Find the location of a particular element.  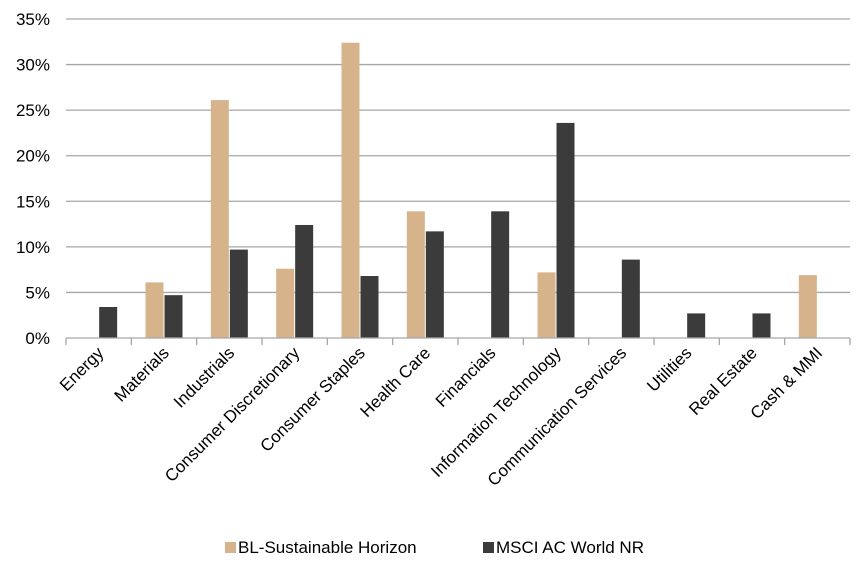

x-axis is located at coordinates (458, 341).